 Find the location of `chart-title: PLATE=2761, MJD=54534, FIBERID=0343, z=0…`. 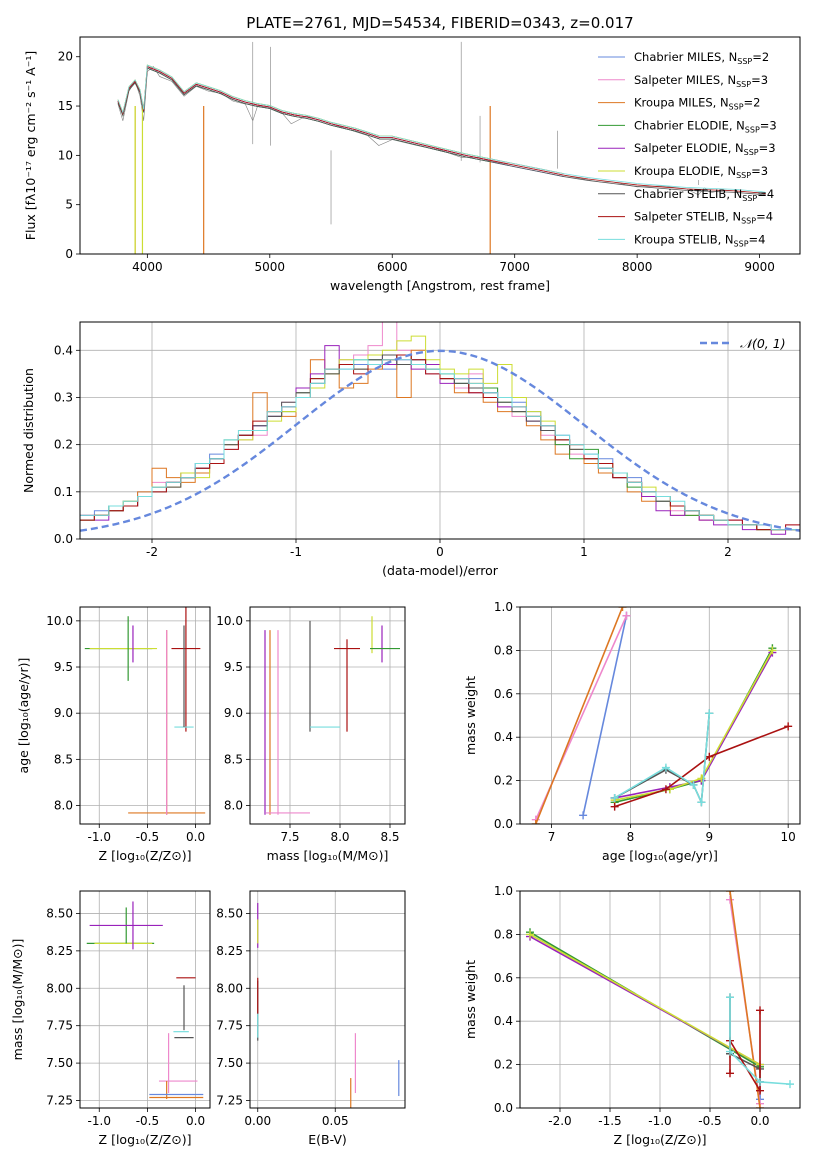

chart-title: PLATE=2761, MJD=54534, FIBERID=0343, z=0… is located at coordinates (439, 23).